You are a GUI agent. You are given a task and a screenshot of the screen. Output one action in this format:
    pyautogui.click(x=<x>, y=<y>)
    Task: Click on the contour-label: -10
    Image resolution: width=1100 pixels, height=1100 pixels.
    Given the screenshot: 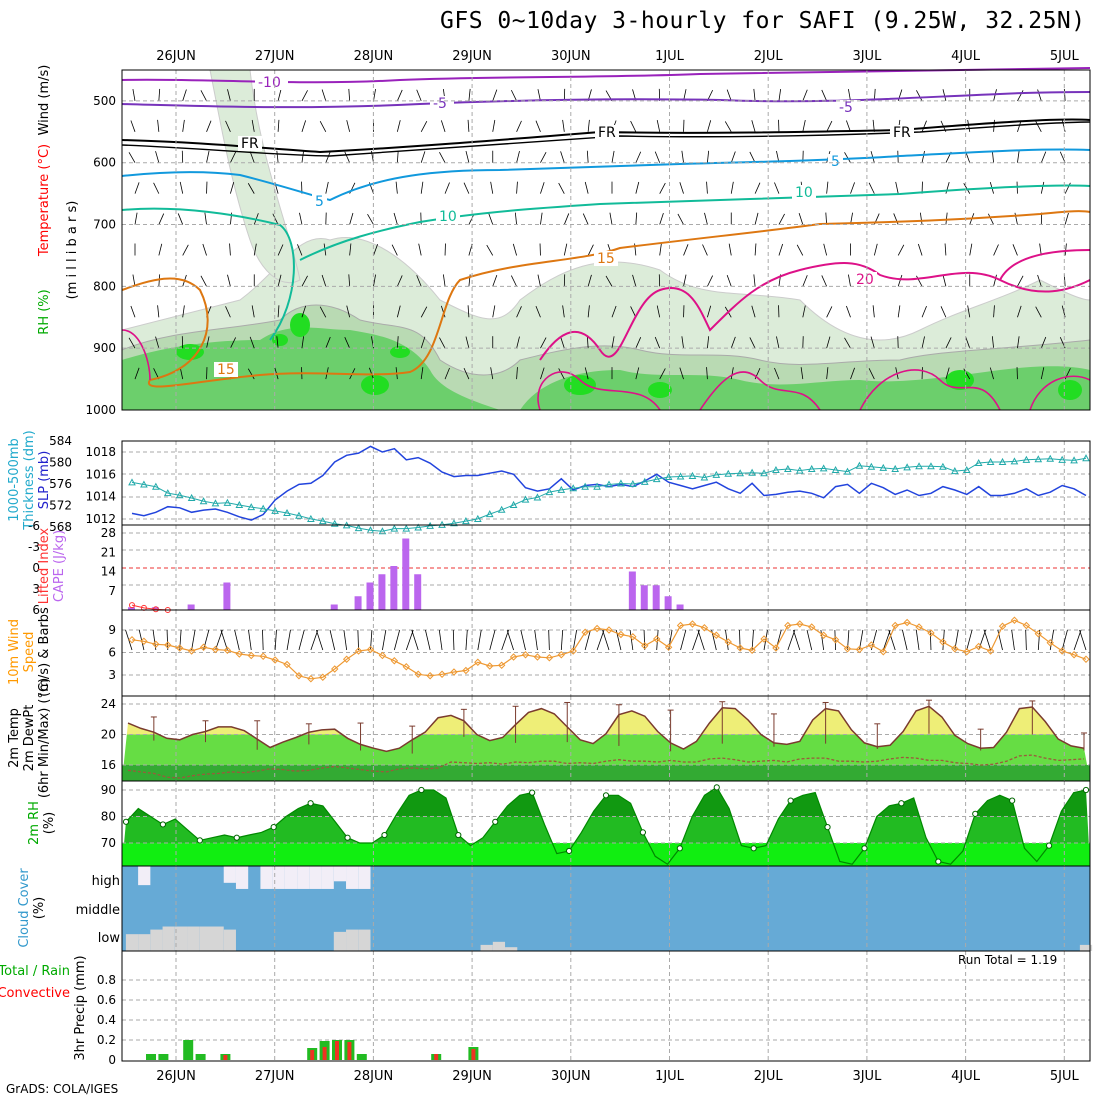 What is the action you would take?
    pyautogui.click(x=269, y=83)
    